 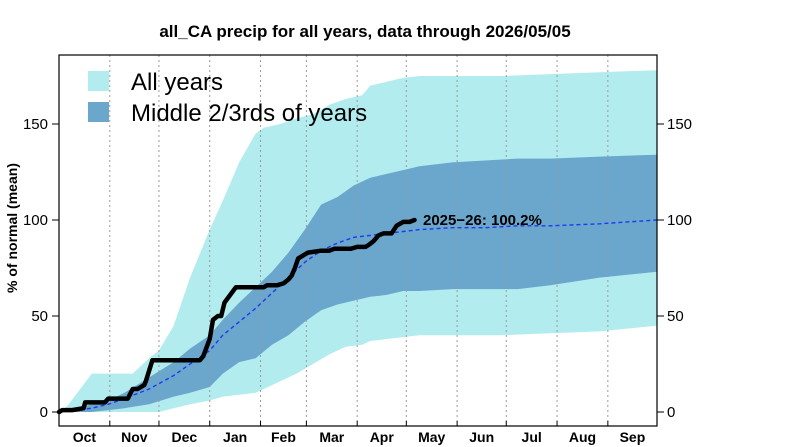 I want to click on x-tick-label-oct: Oct, so click(x=85, y=437).